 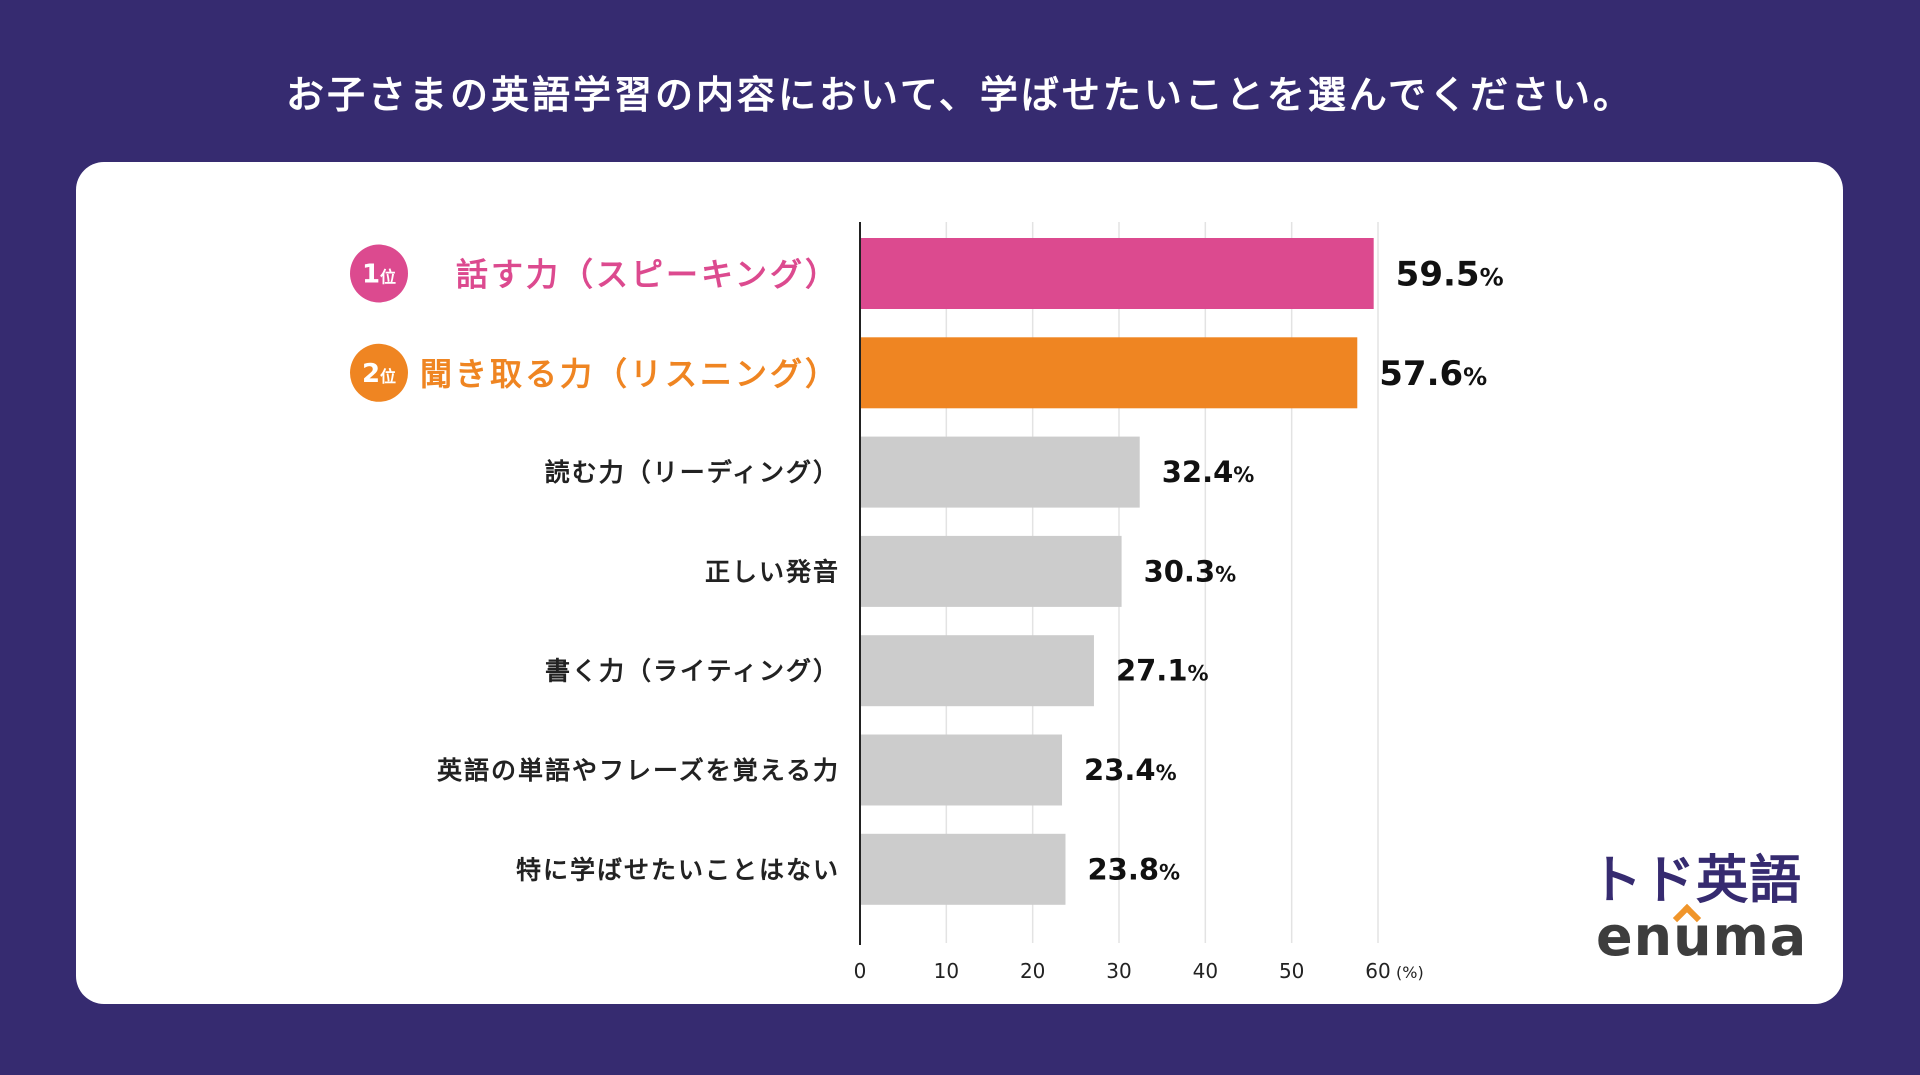 What do you see at coordinates (1696, 881) in the screenshot?
I see `todo-eigo-logo: トド英語` at bounding box center [1696, 881].